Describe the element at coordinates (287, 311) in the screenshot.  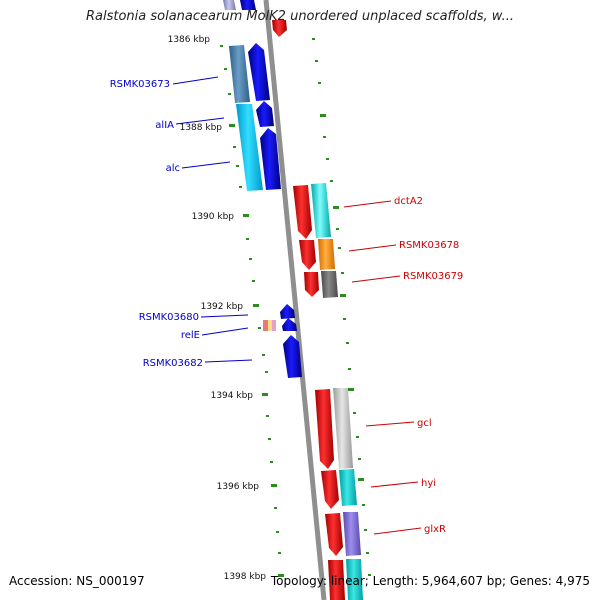
I see `gene-arrow-RSMK03680` at that location.